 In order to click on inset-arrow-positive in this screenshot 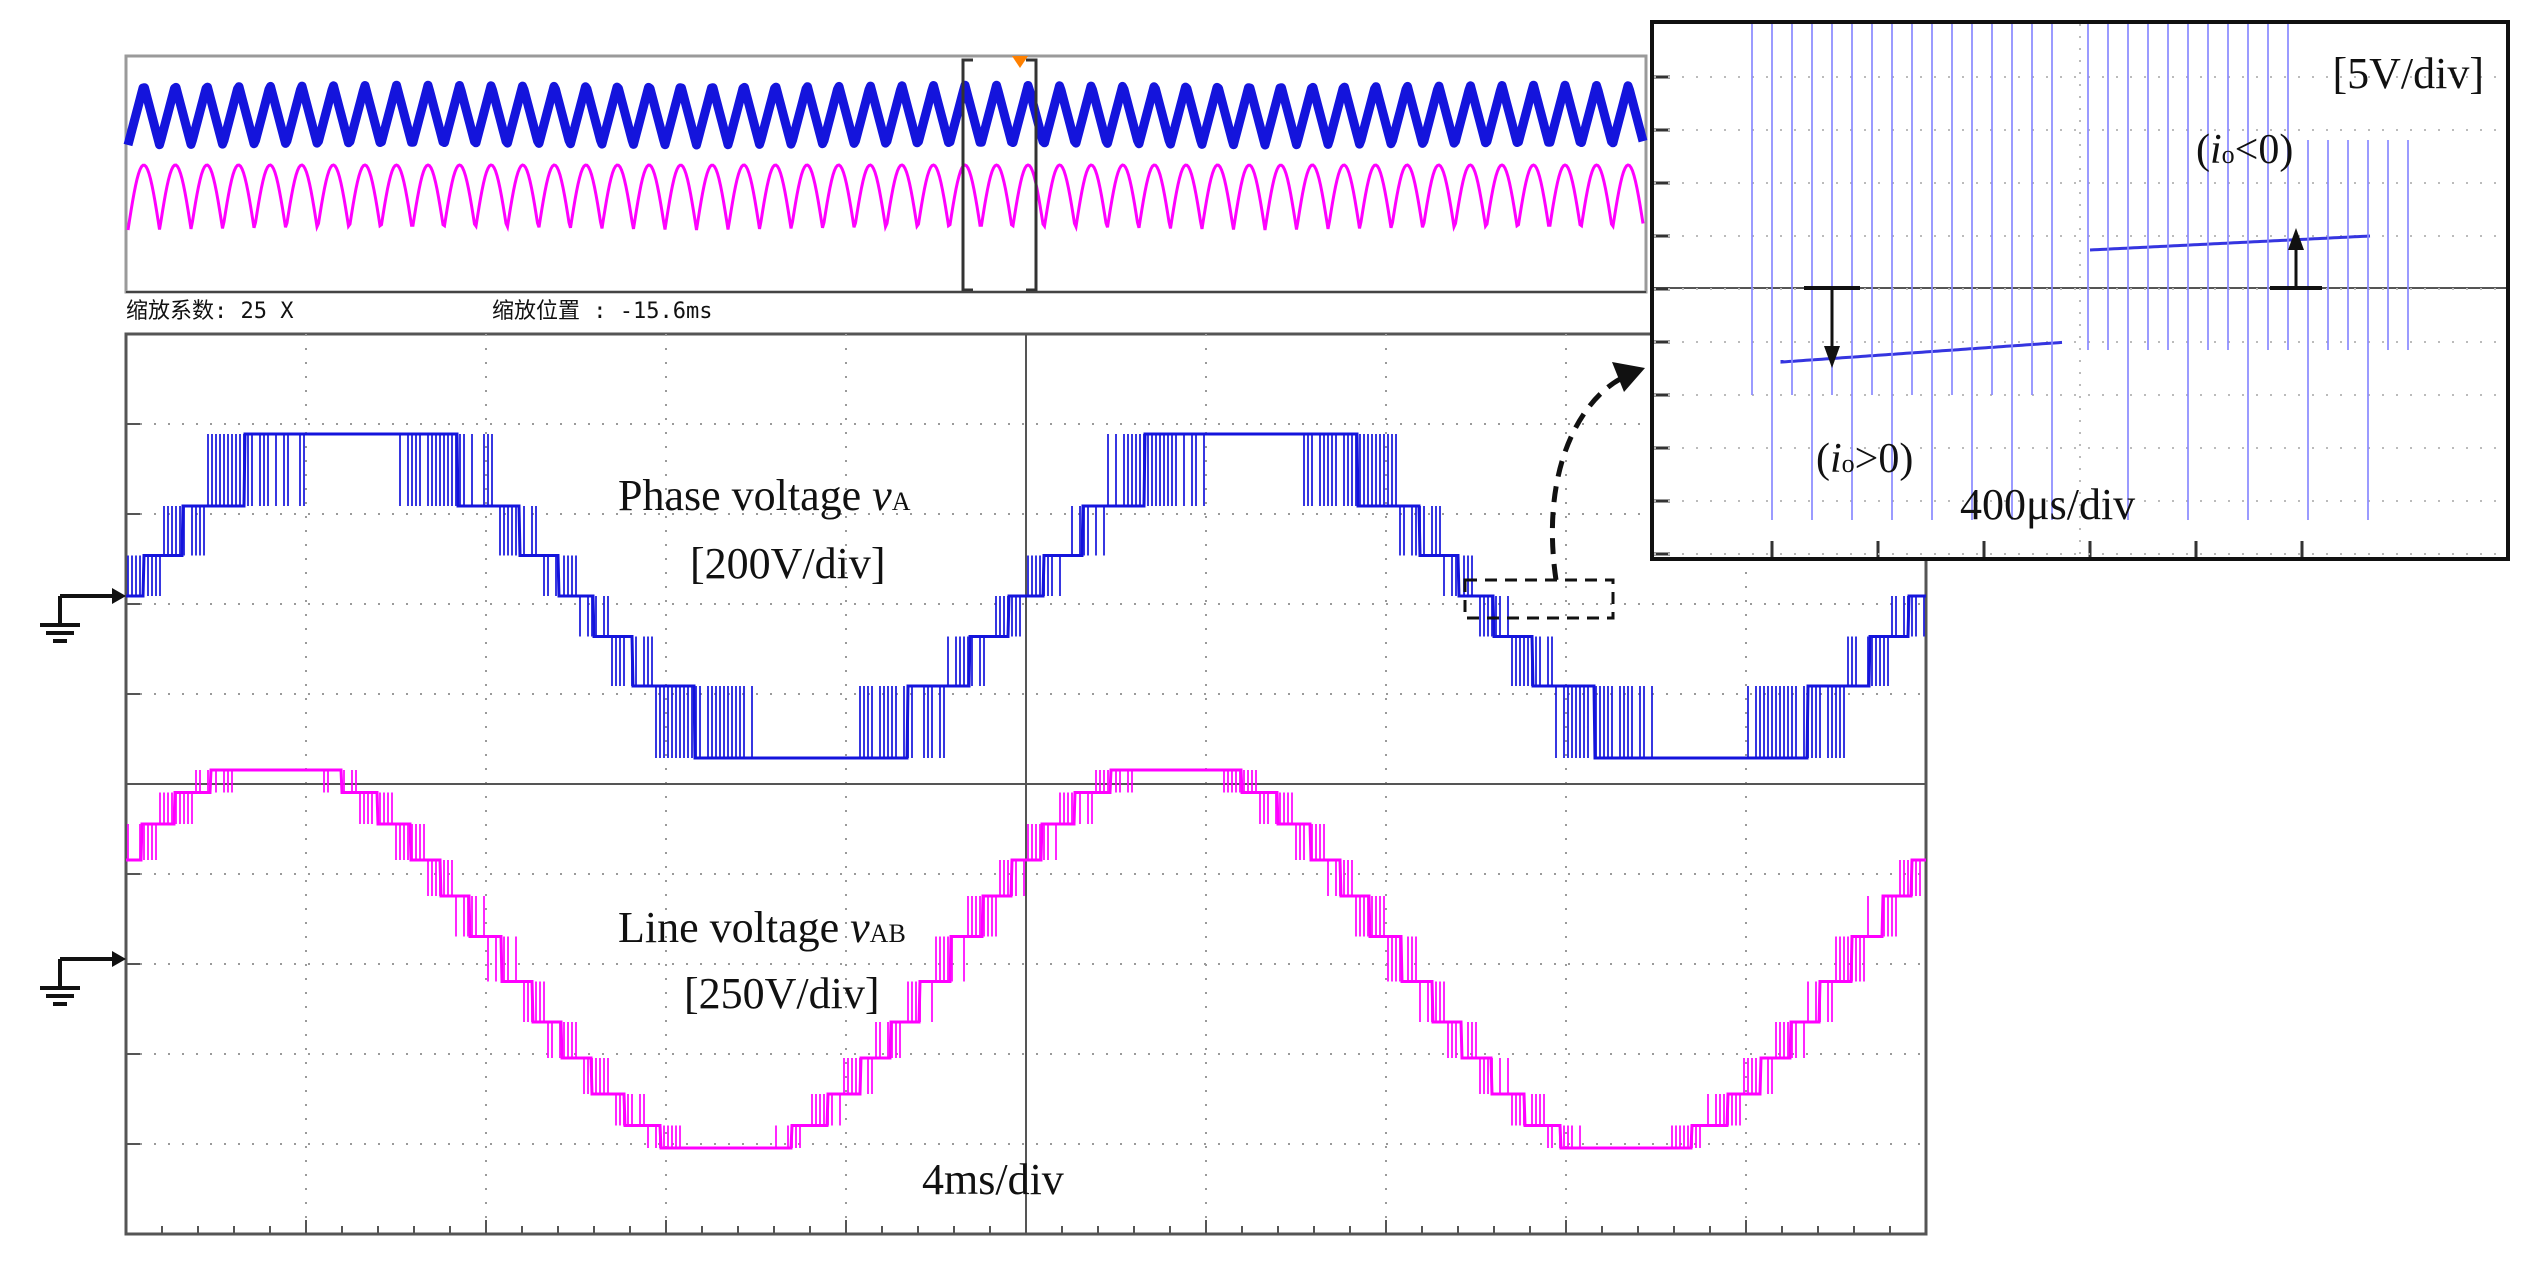, I will do `click(2296, 259)`.